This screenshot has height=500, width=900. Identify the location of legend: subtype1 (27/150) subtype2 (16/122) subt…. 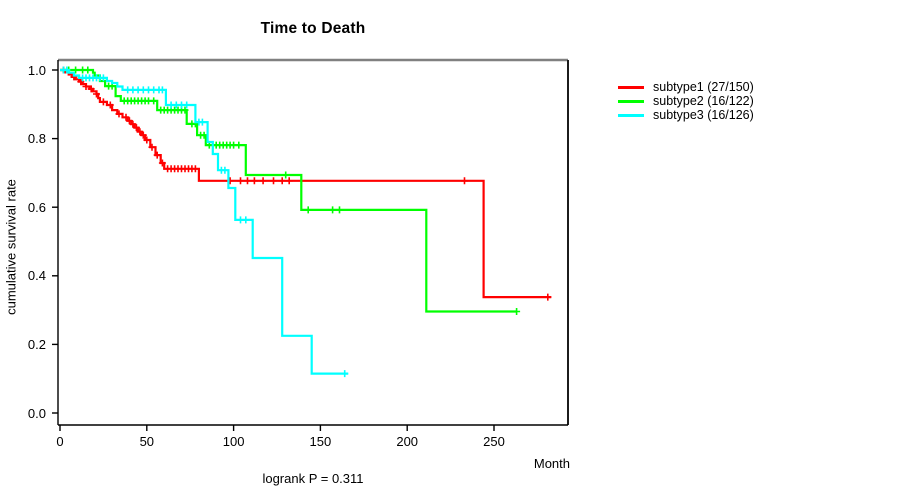
(686, 101).